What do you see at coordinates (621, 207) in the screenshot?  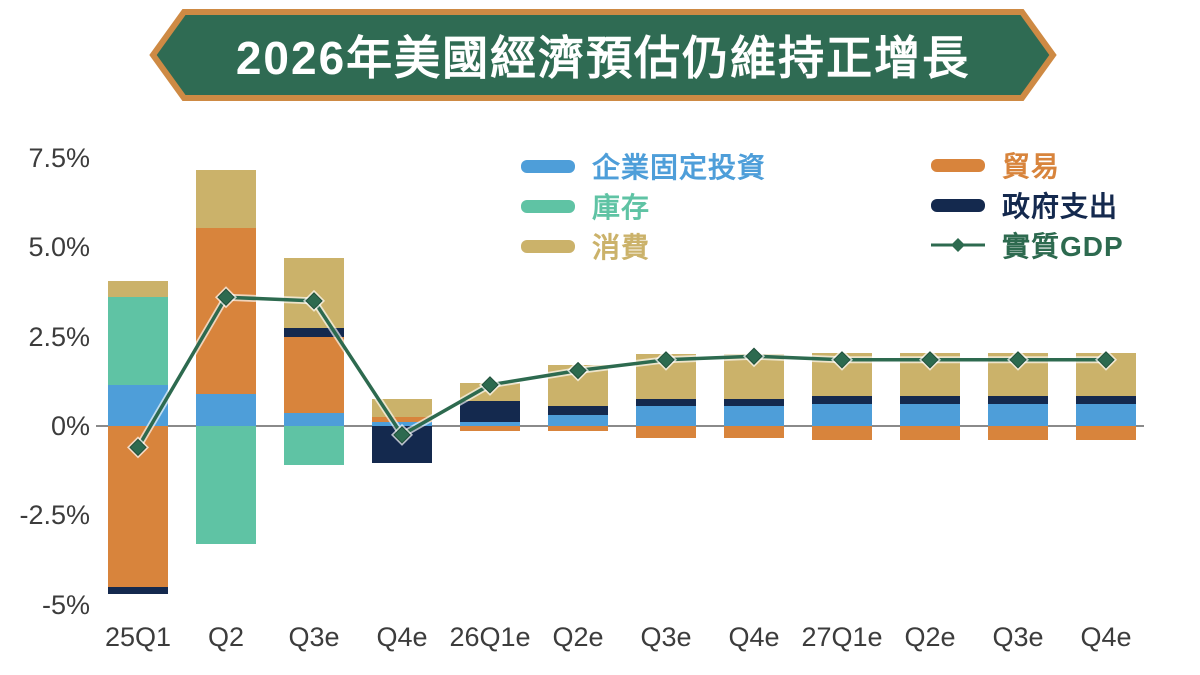 I see `legend-label: 庫存` at bounding box center [621, 207].